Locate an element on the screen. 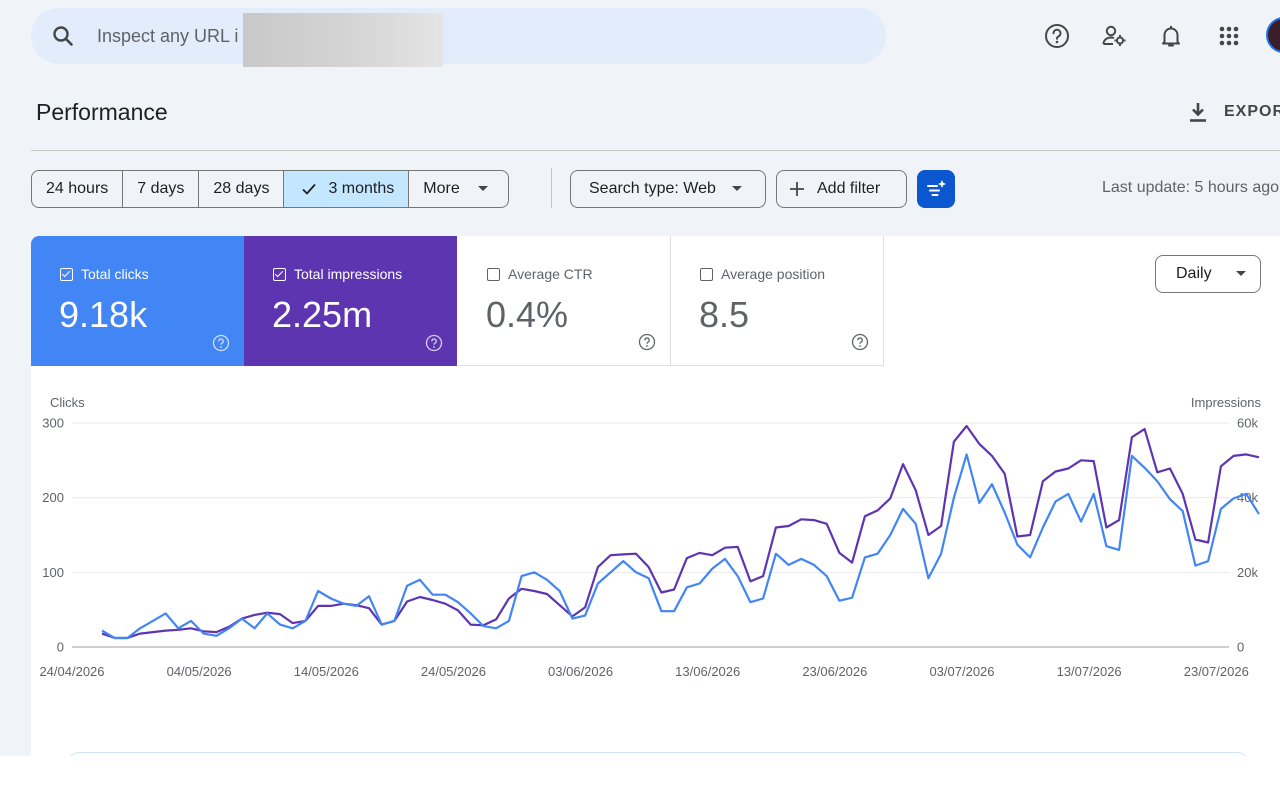 This screenshot has height=800, width=1280. metric-label: Total clicks is located at coordinates (115, 274).